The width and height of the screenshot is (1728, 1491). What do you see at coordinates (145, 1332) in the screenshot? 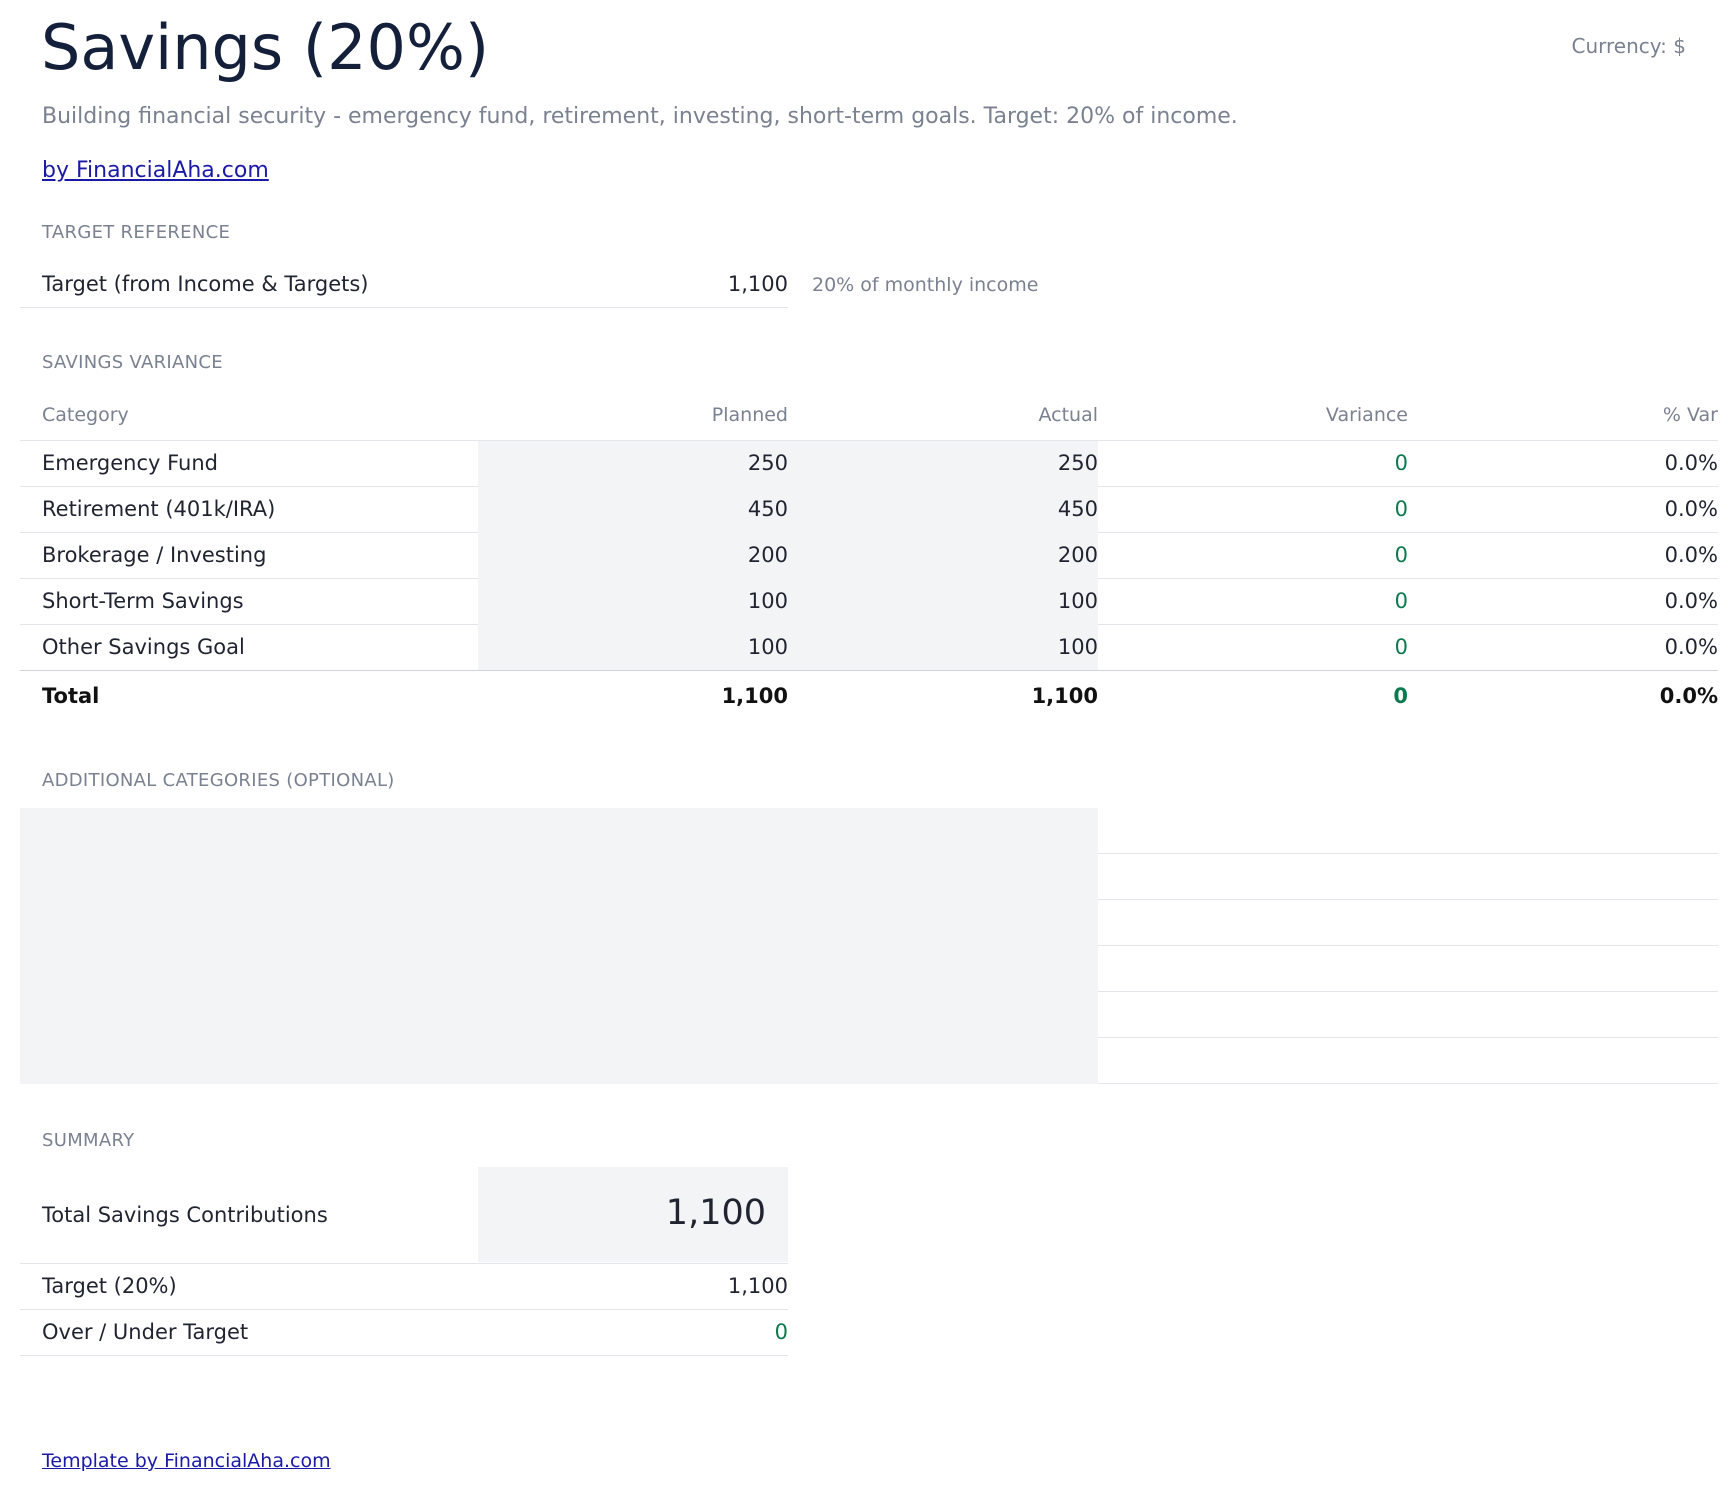
I see `summary-over-under-label: Over / Under Target` at bounding box center [145, 1332].